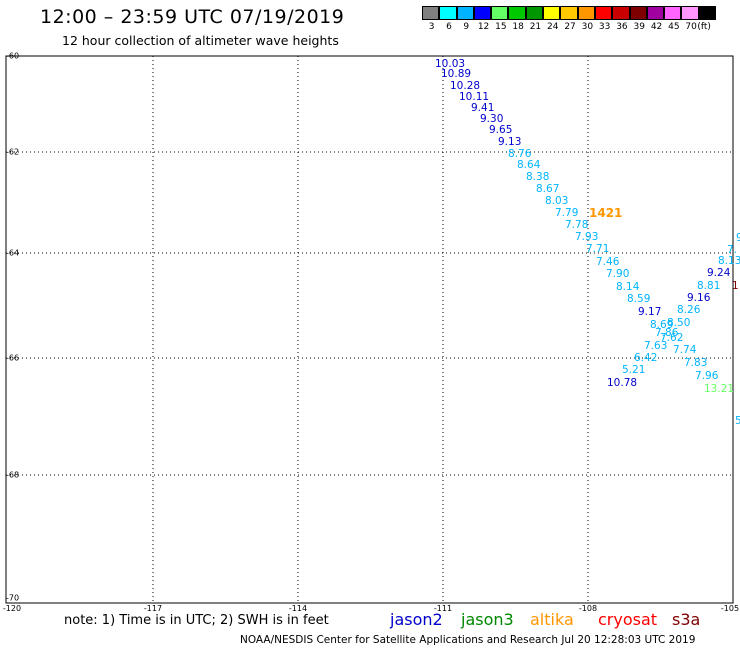  I want to click on longitude-label: -108, so click(588, 608).